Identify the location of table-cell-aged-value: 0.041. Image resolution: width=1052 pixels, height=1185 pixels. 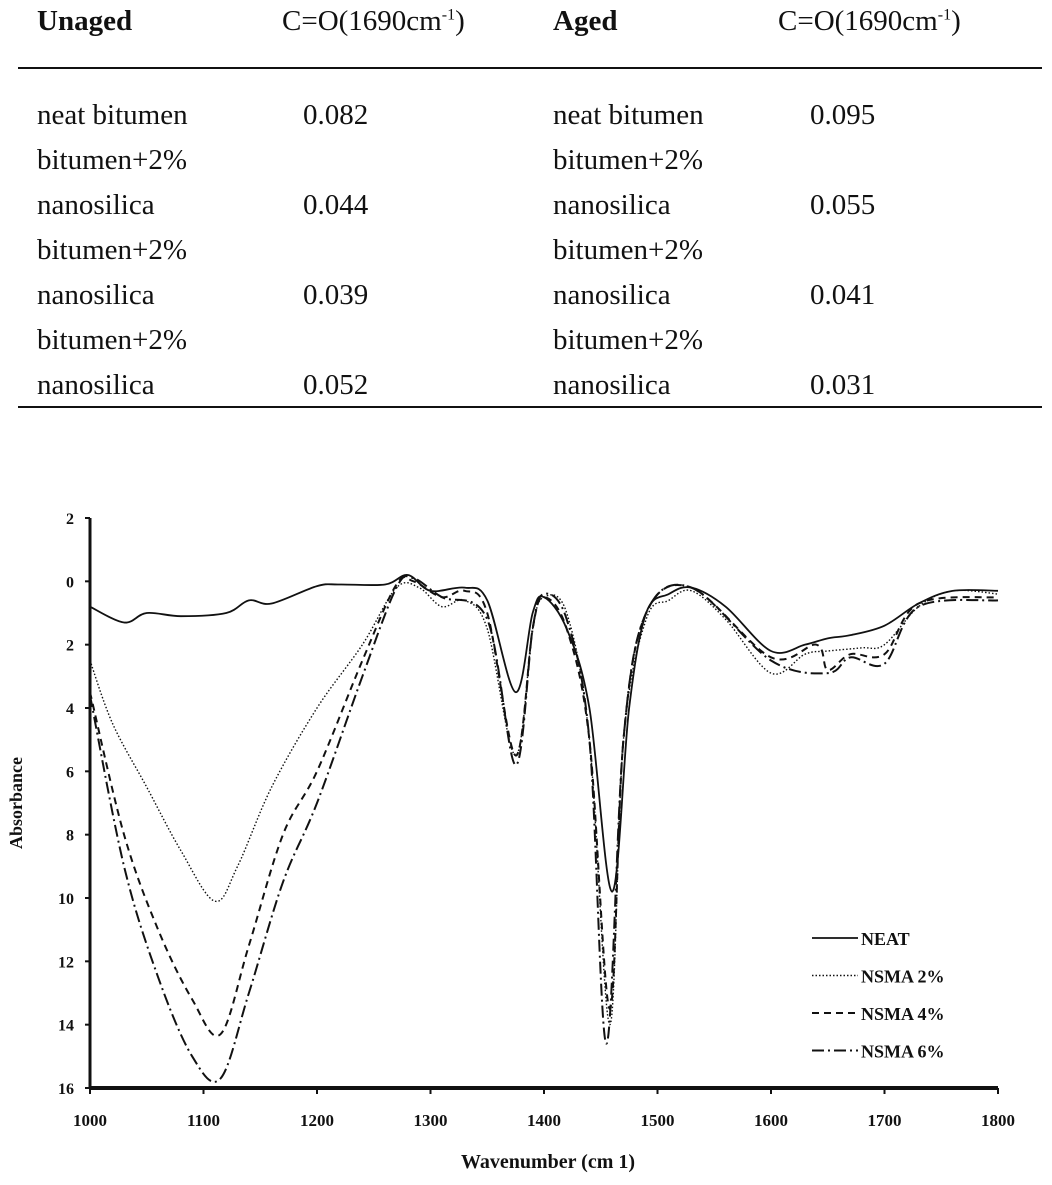
(843, 295).